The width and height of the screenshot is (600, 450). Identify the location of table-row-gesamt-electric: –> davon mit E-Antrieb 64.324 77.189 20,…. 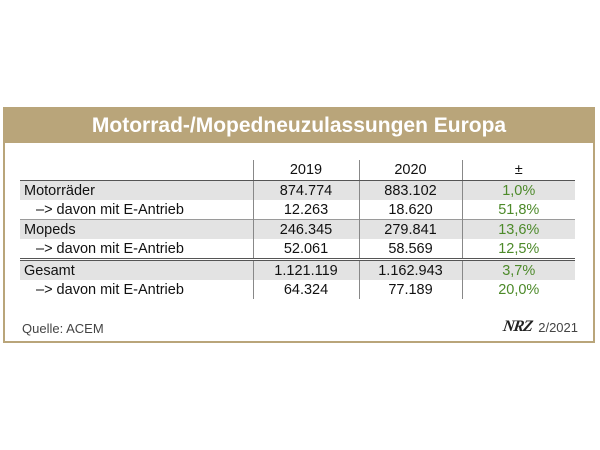
(297, 289).